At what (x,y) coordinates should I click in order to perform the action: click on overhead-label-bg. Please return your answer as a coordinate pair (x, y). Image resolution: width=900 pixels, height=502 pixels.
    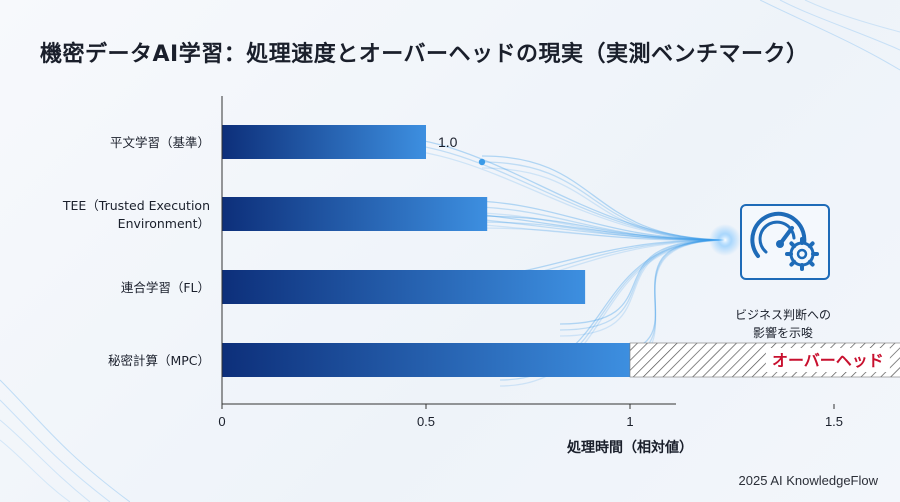
    Looking at the image, I should click on (827, 360).